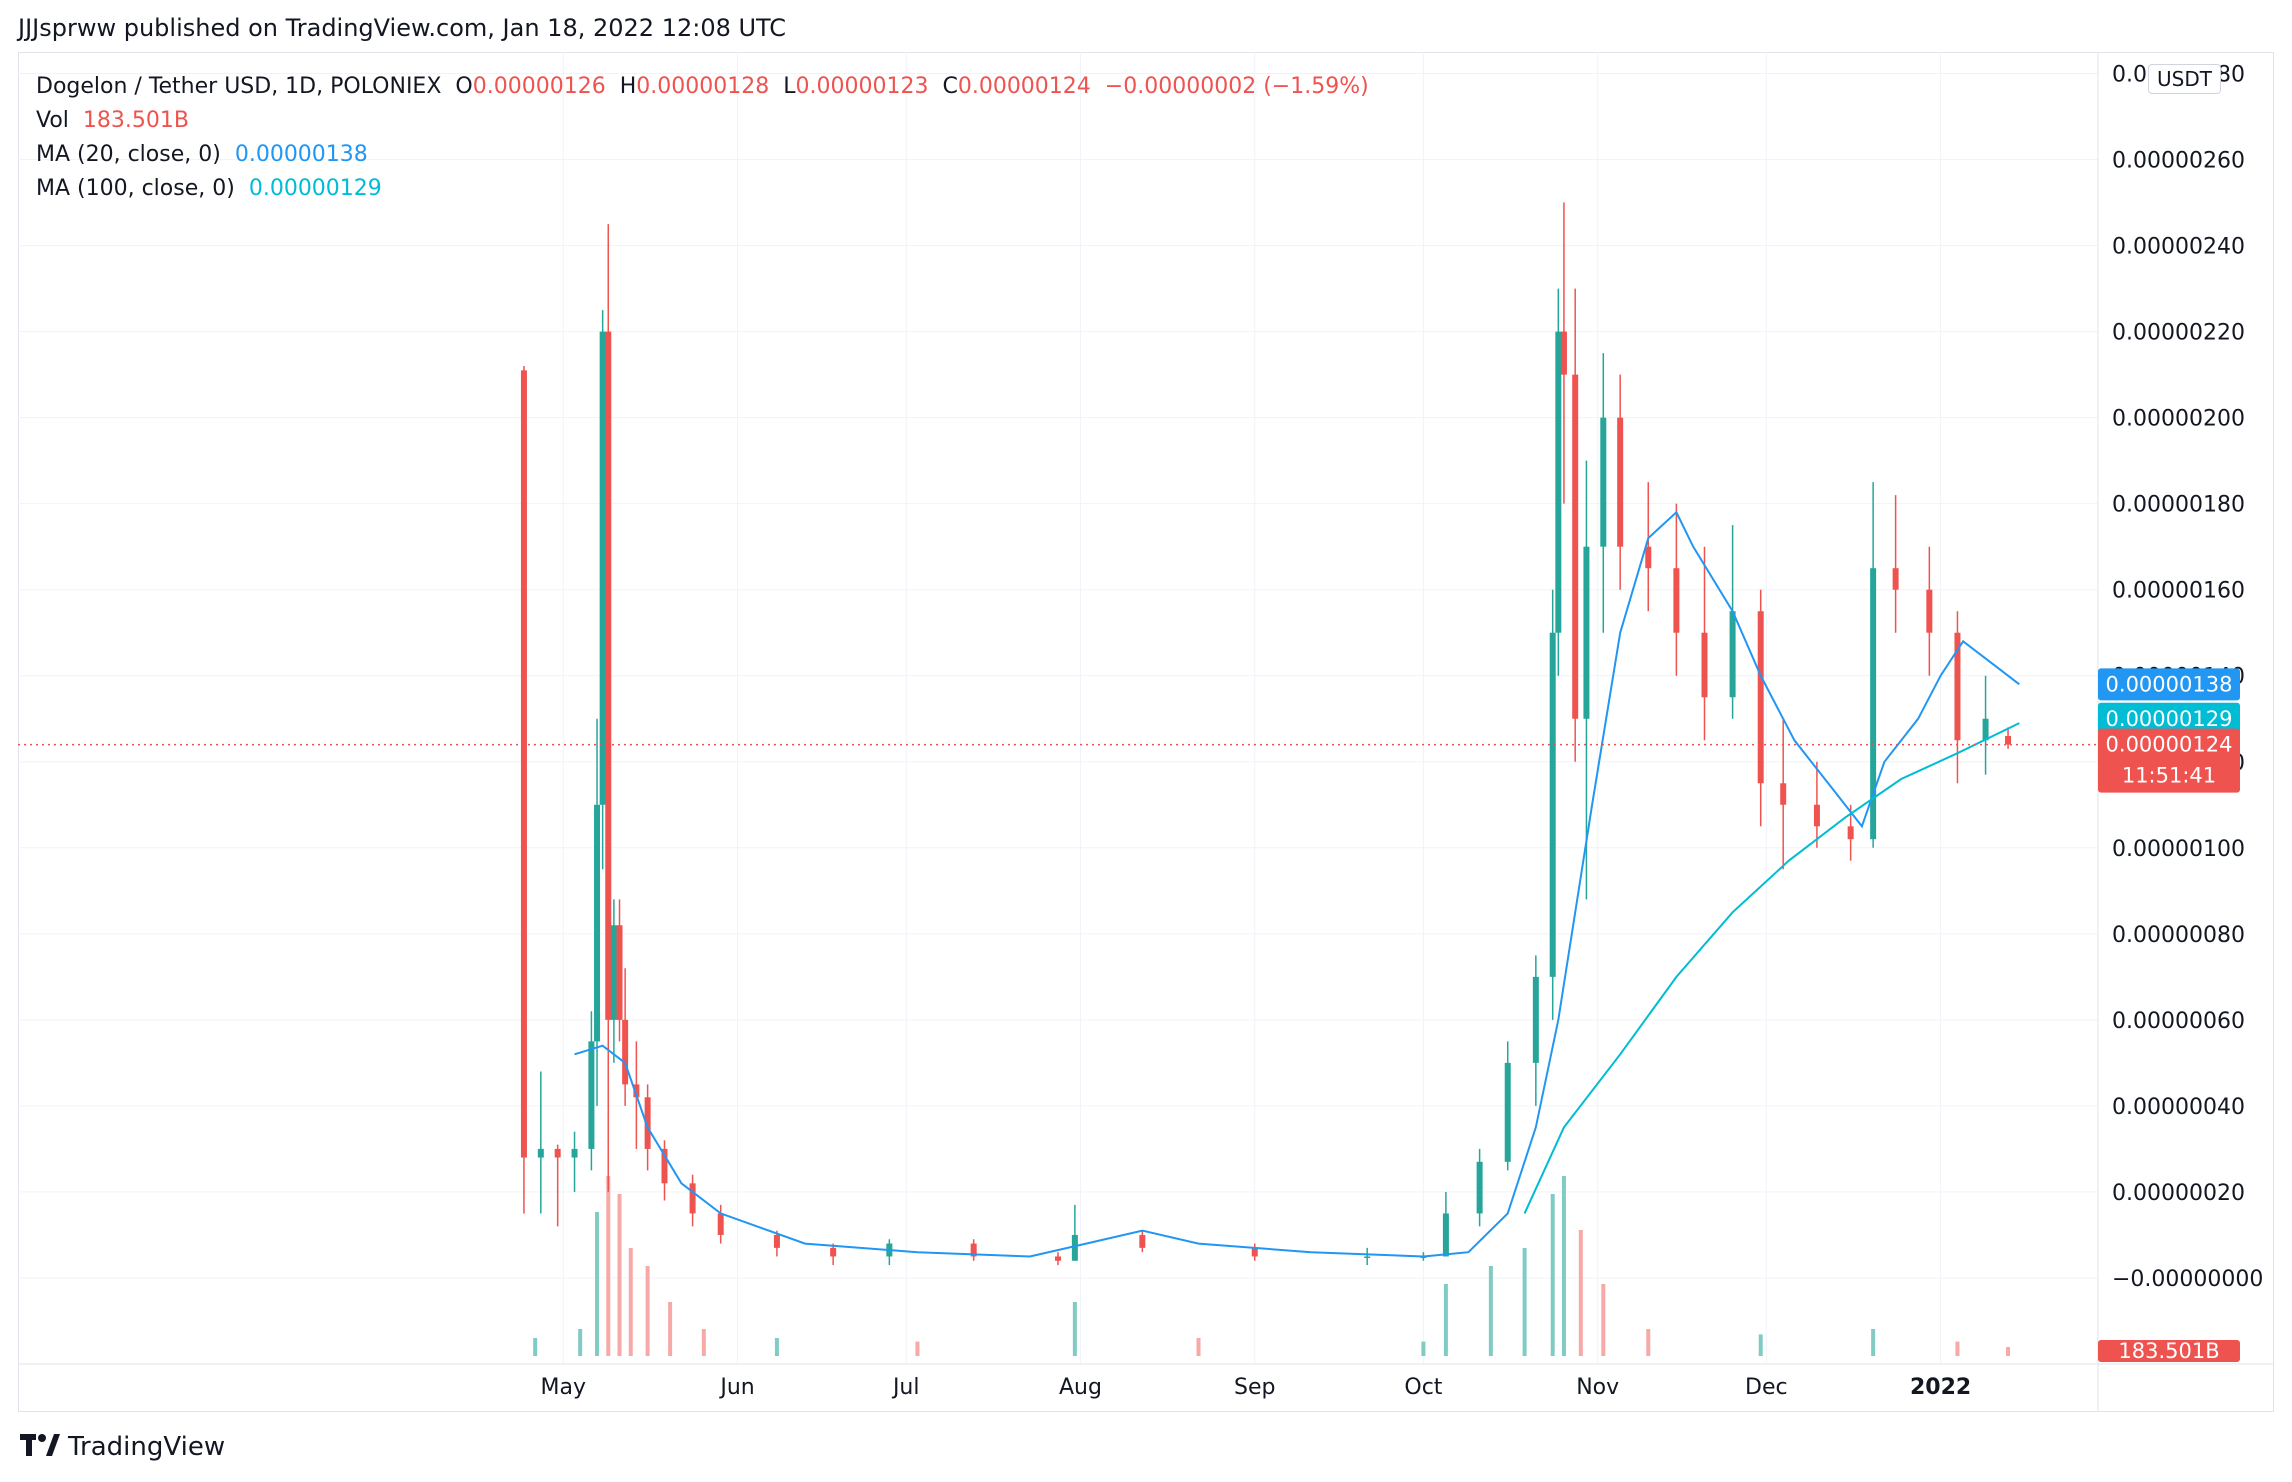  I want to click on ma20-price-badge-bg, so click(2169, 684).